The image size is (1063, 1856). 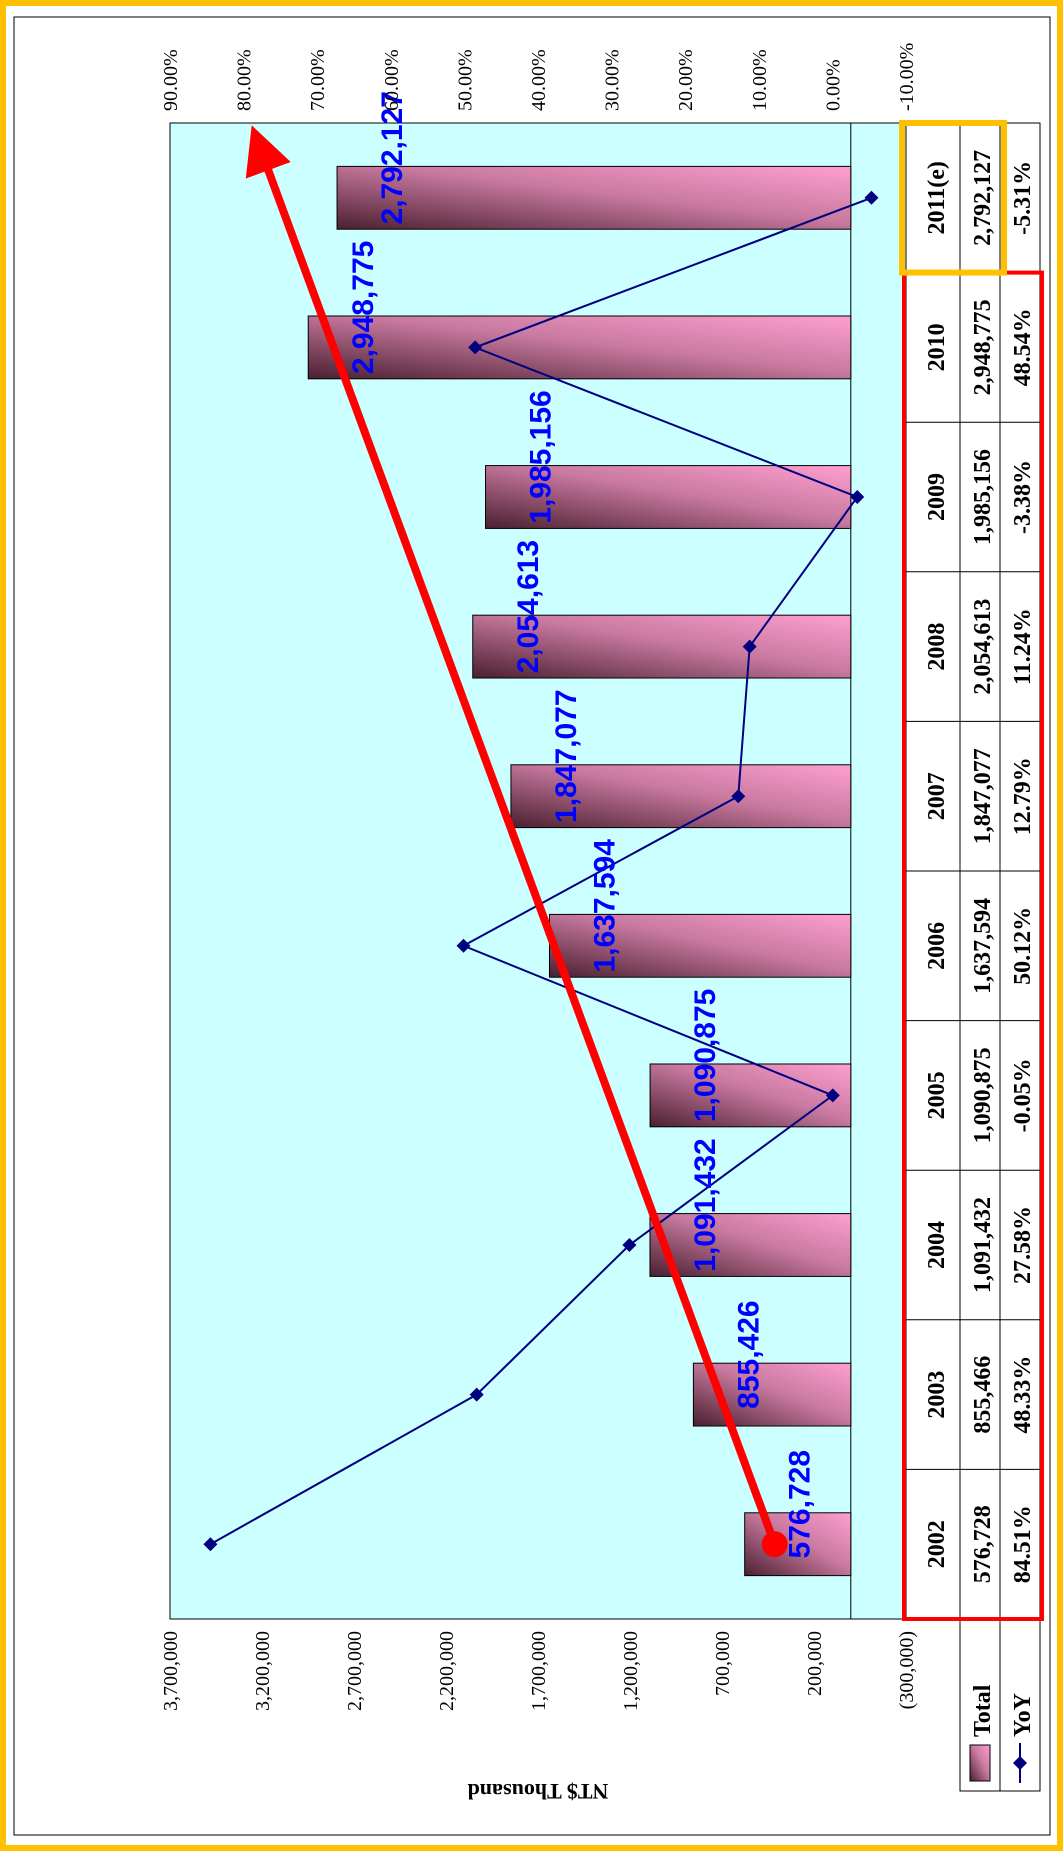 I want to click on table-cell: 11.24%, so click(x=1023, y=646).